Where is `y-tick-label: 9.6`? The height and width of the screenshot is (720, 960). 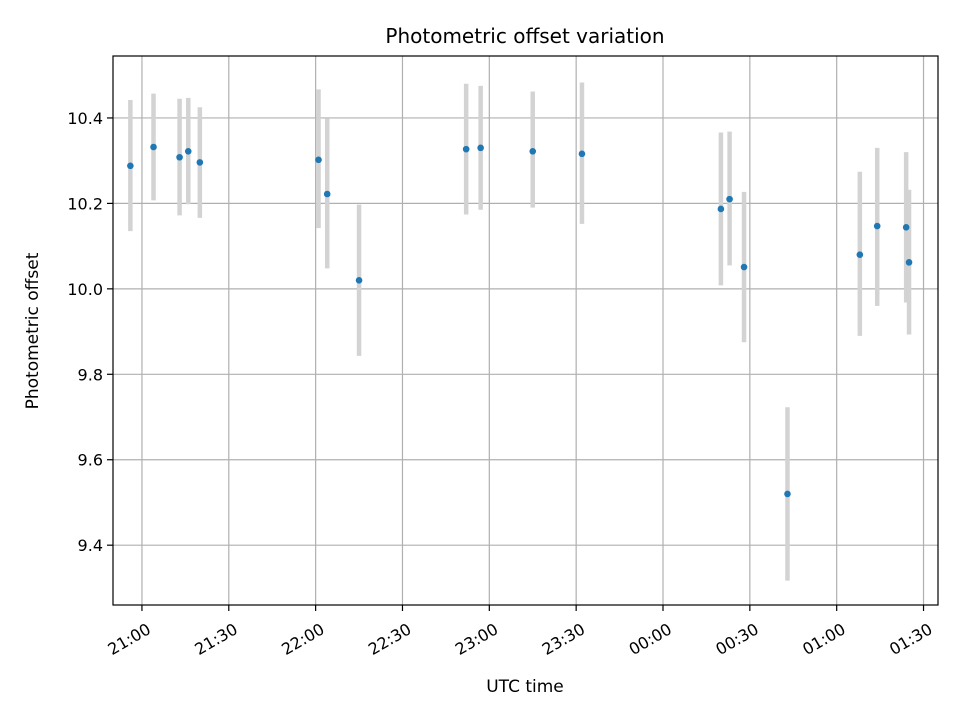 y-tick-label: 9.6 is located at coordinates (90, 460).